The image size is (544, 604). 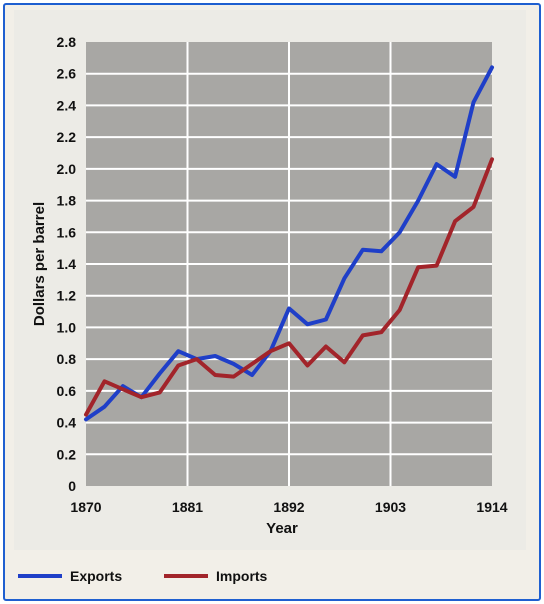 What do you see at coordinates (67, 391) in the screenshot?
I see `y-tick-label: 0.6` at bounding box center [67, 391].